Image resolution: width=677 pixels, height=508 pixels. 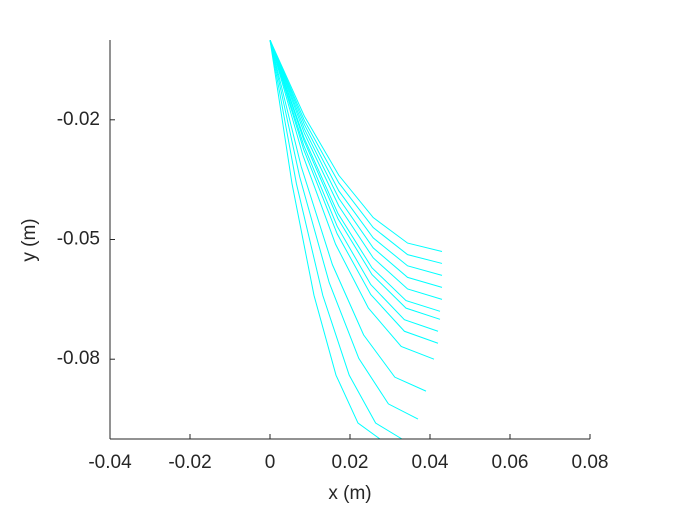 What do you see at coordinates (270, 462) in the screenshot?
I see `x-tick-label: 0` at bounding box center [270, 462].